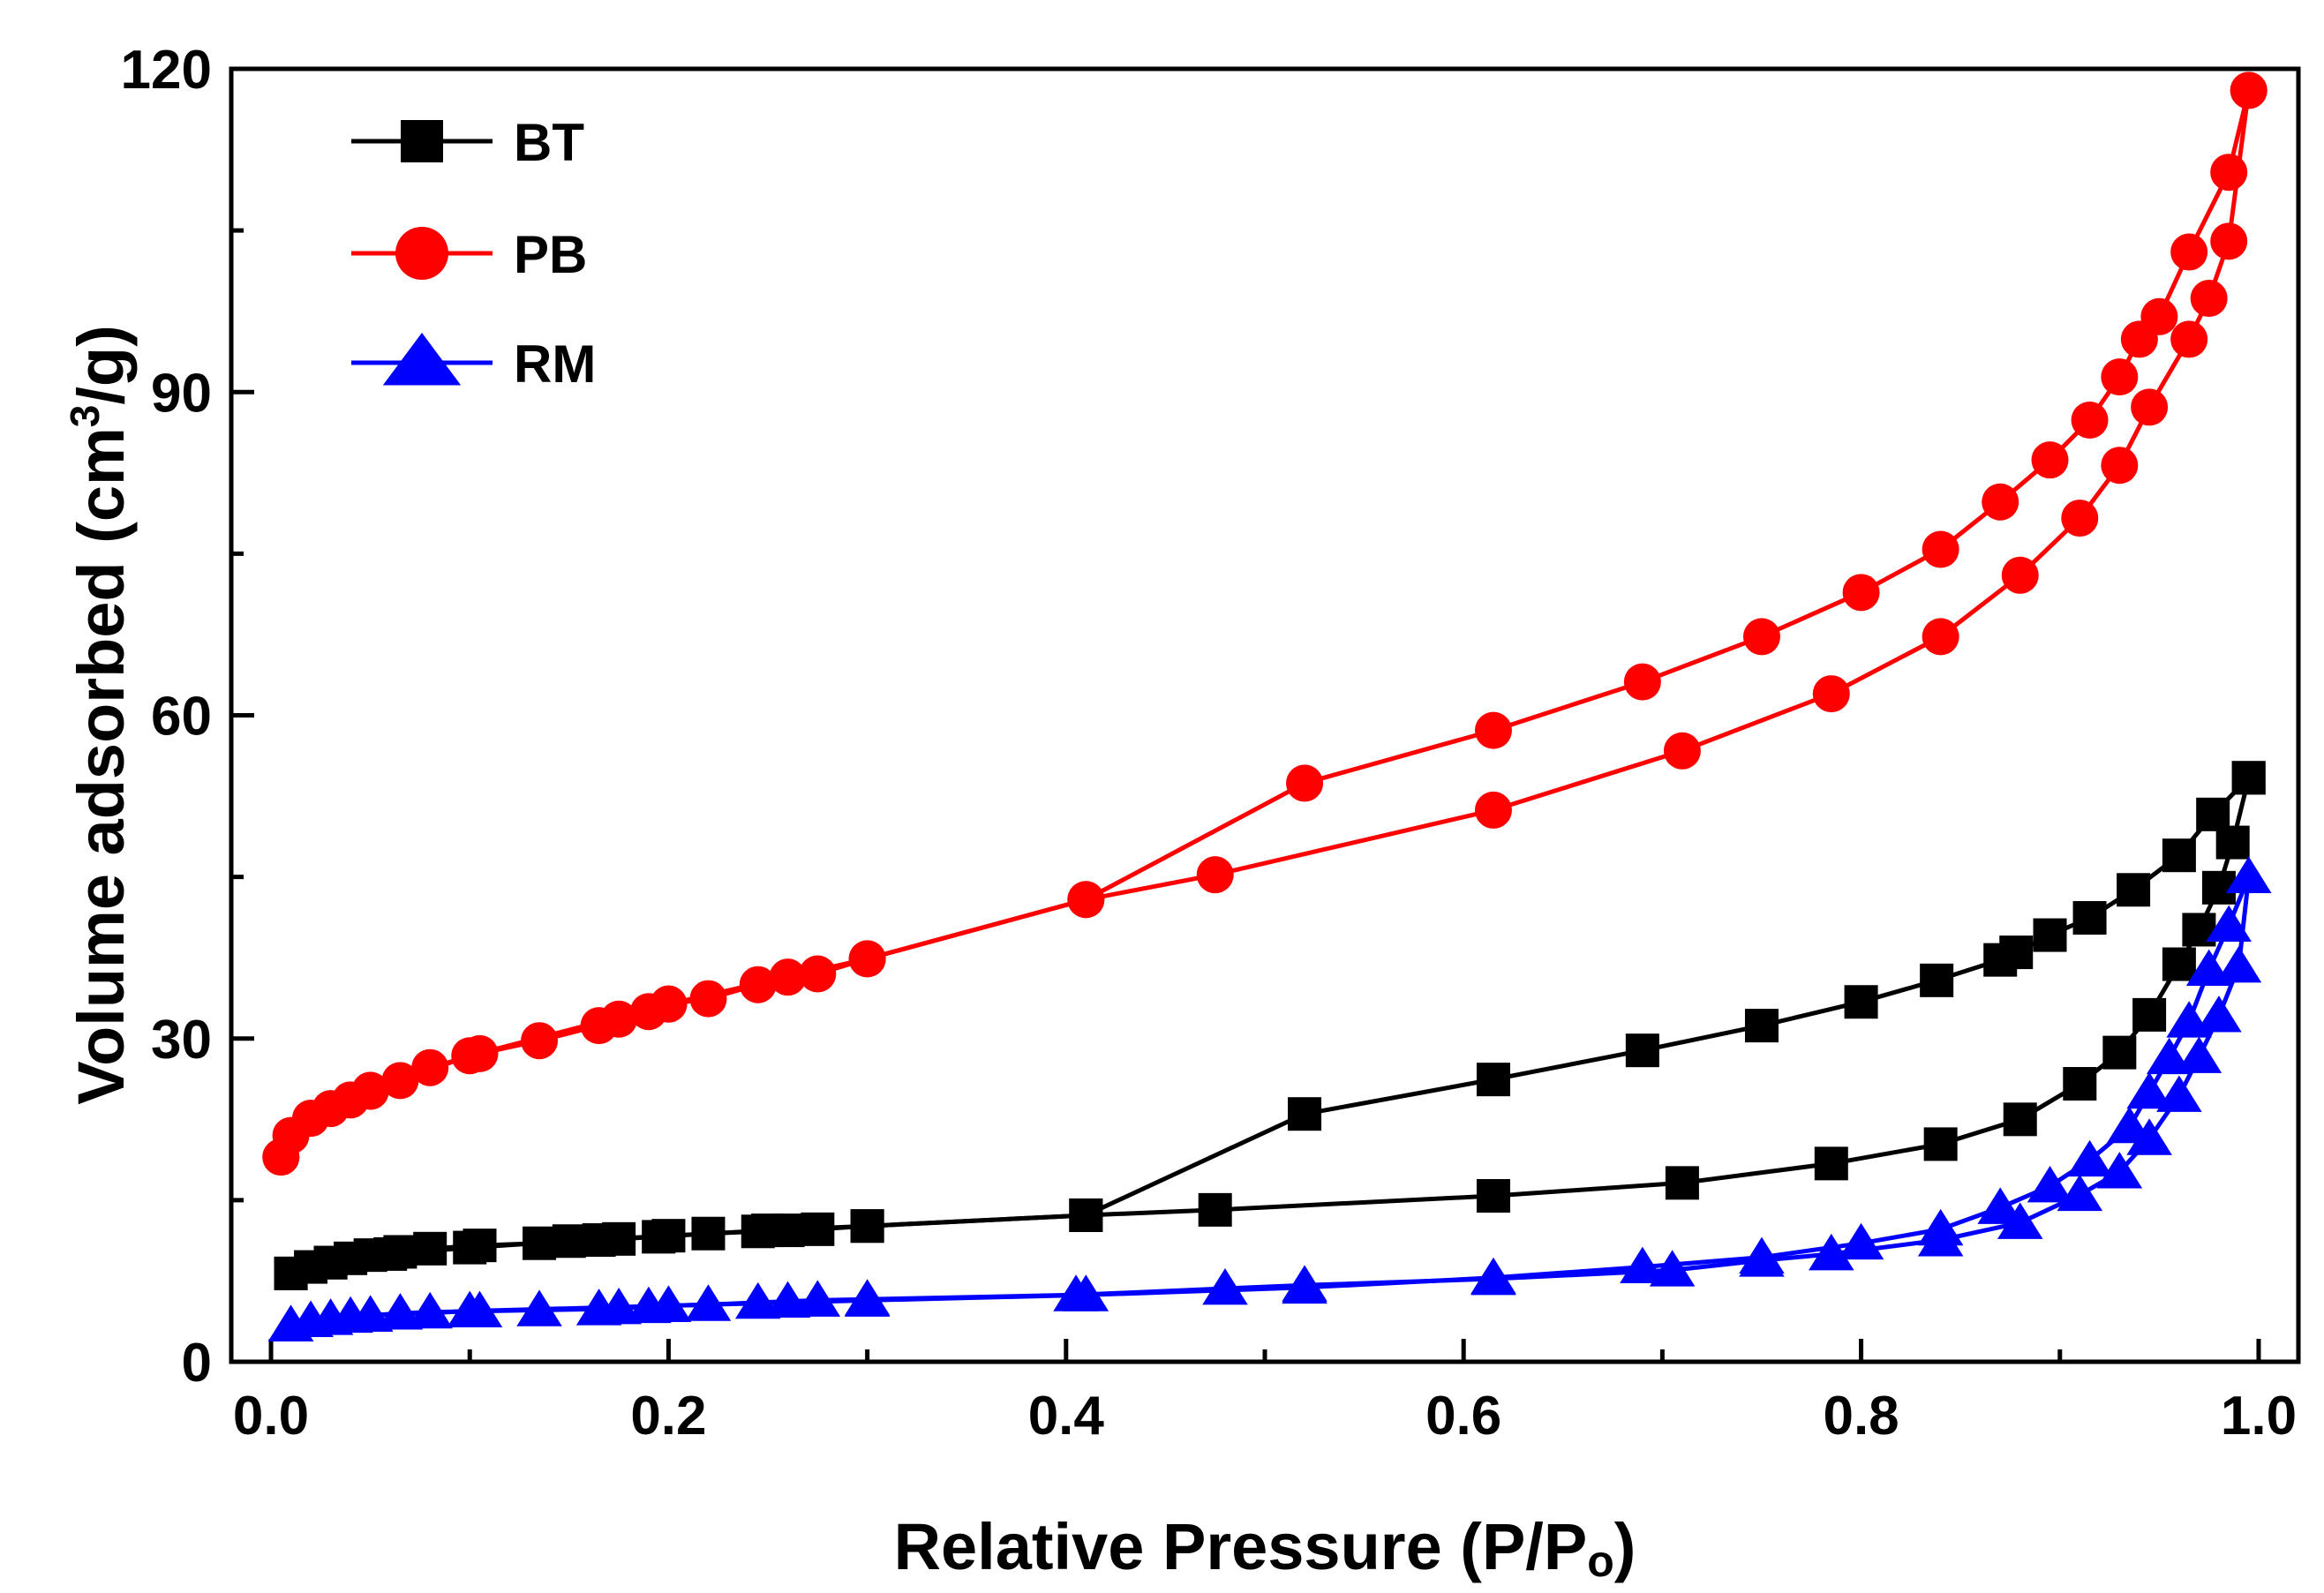 The height and width of the screenshot is (1593, 2324). I want to click on x-axis-title: Relative Pressure (P/Po), so click(1265, 1548).